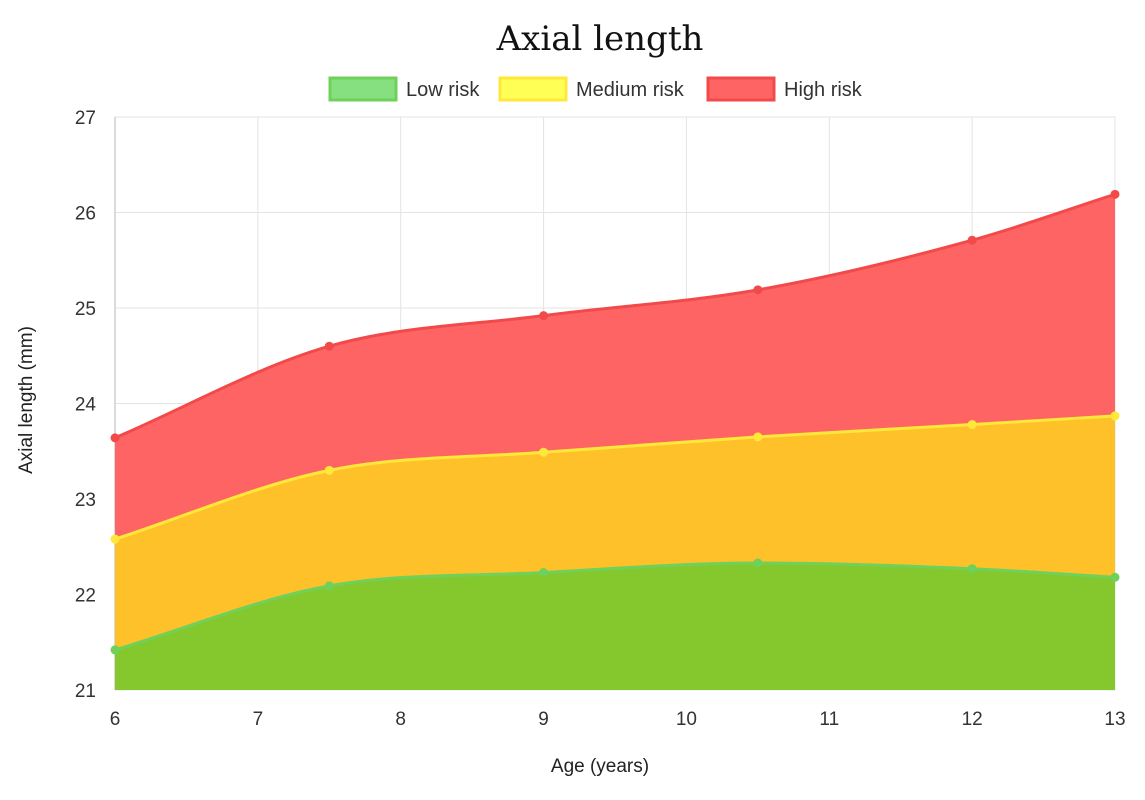  Describe the element at coordinates (823, 90) in the screenshot. I see `high-risk-legend-label: High risk` at that location.